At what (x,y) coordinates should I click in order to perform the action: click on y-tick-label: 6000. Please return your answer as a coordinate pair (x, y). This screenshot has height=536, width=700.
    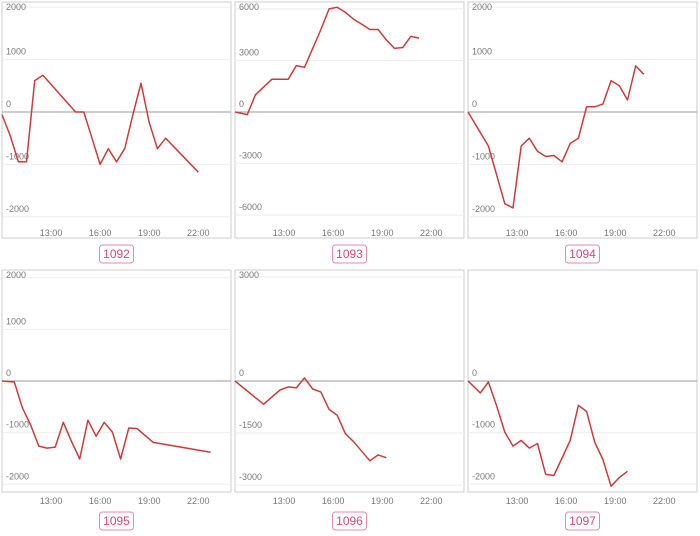
    Looking at the image, I should click on (249, 7).